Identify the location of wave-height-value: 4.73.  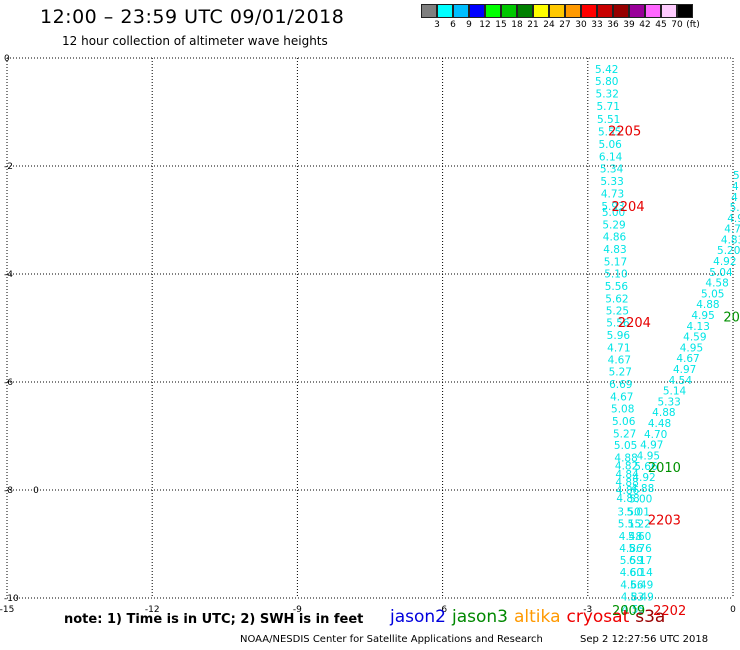
(612, 195).